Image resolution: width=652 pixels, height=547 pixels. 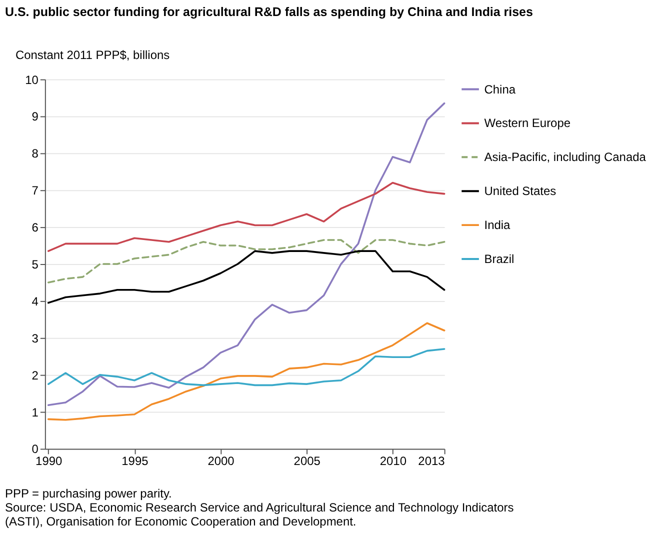 I want to click on legend-label: Asia-Pacific, including Canada, so click(x=565, y=157).